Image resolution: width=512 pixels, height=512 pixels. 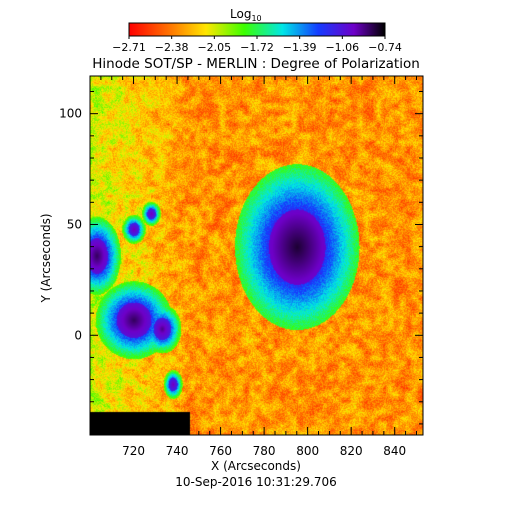 What do you see at coordinates (257, 45) in the screenshot?
I see `colorbar-ticks: −2.71 −2.38 −2.05 −1.72 −1.39 −1.06 −0.74` at bounding box center [257, 45].